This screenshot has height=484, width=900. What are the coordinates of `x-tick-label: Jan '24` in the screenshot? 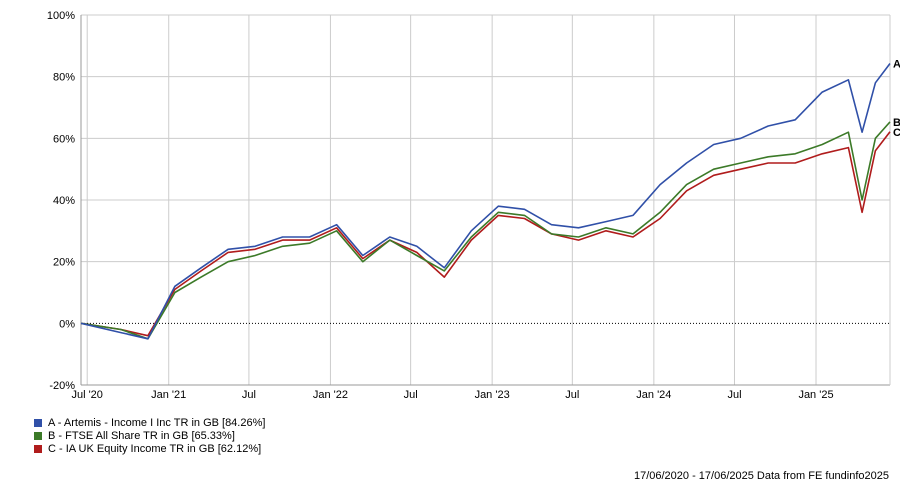 It's located at (653, 395).